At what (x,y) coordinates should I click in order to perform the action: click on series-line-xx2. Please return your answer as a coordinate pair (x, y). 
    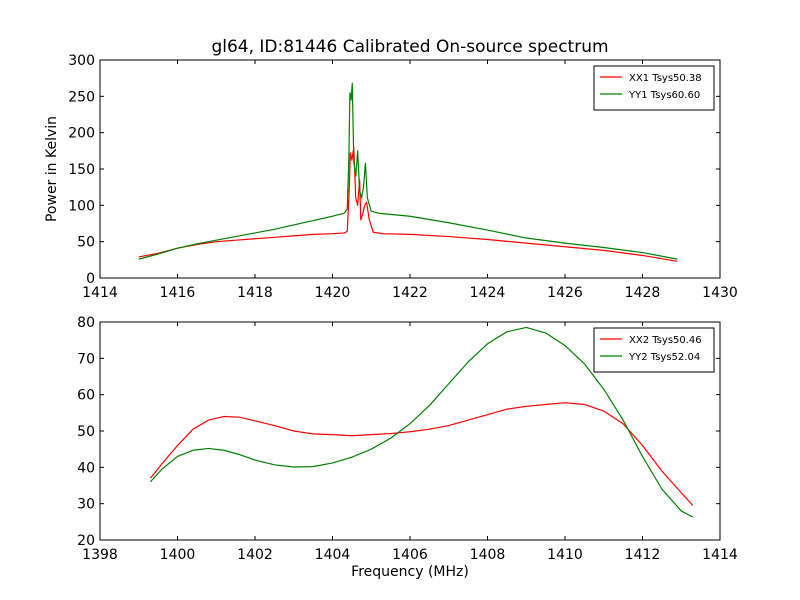
    Looking at the image, I should click on (421, 454).